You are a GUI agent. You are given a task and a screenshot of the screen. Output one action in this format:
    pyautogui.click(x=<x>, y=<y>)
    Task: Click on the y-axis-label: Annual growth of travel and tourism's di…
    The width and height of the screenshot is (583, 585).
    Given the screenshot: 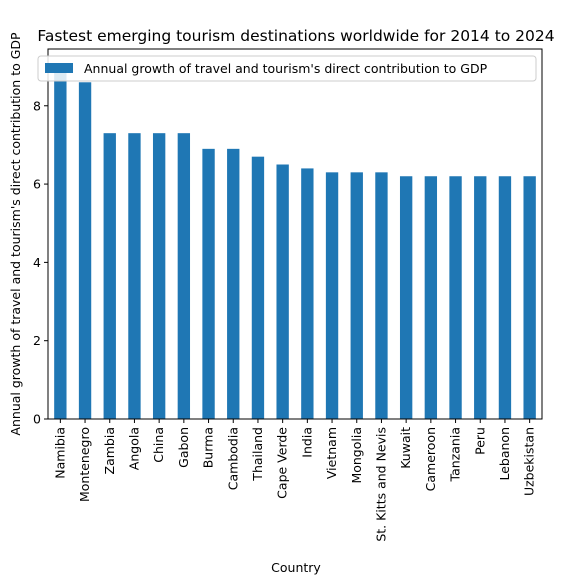 What is the action you would take?
    pyautogui.click(x=15, y=234)
    